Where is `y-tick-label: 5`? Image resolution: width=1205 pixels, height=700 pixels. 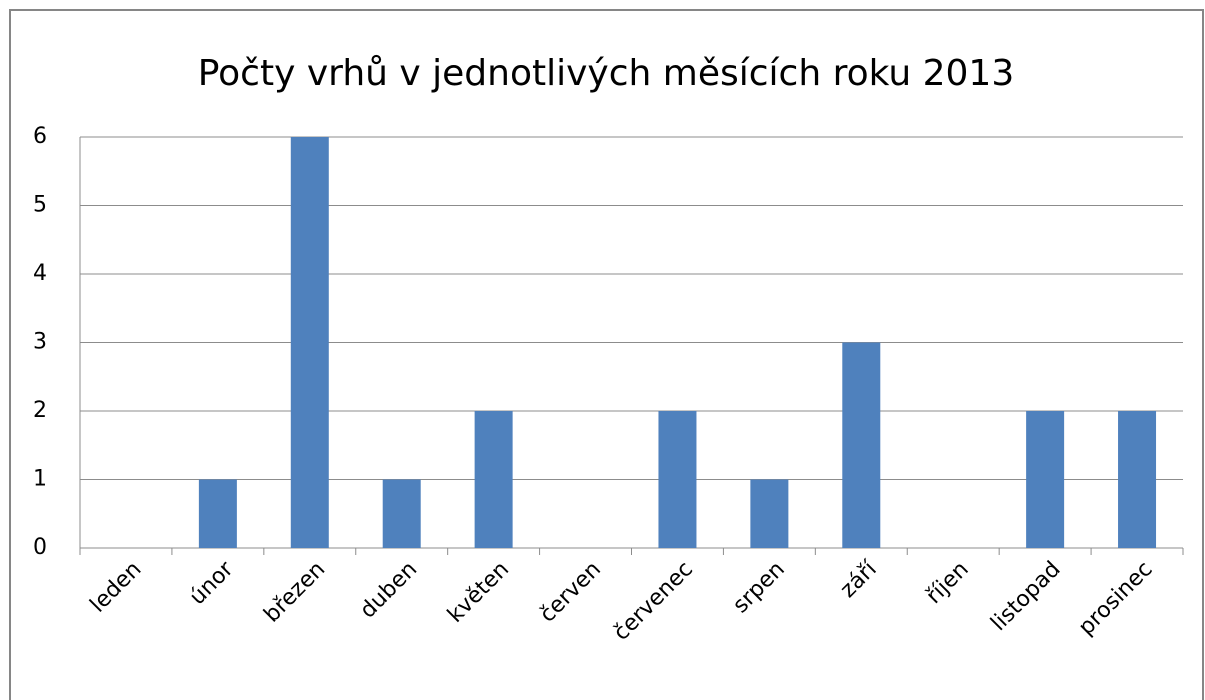
y-tick-label: 5 is located at coordinates (40, 205).